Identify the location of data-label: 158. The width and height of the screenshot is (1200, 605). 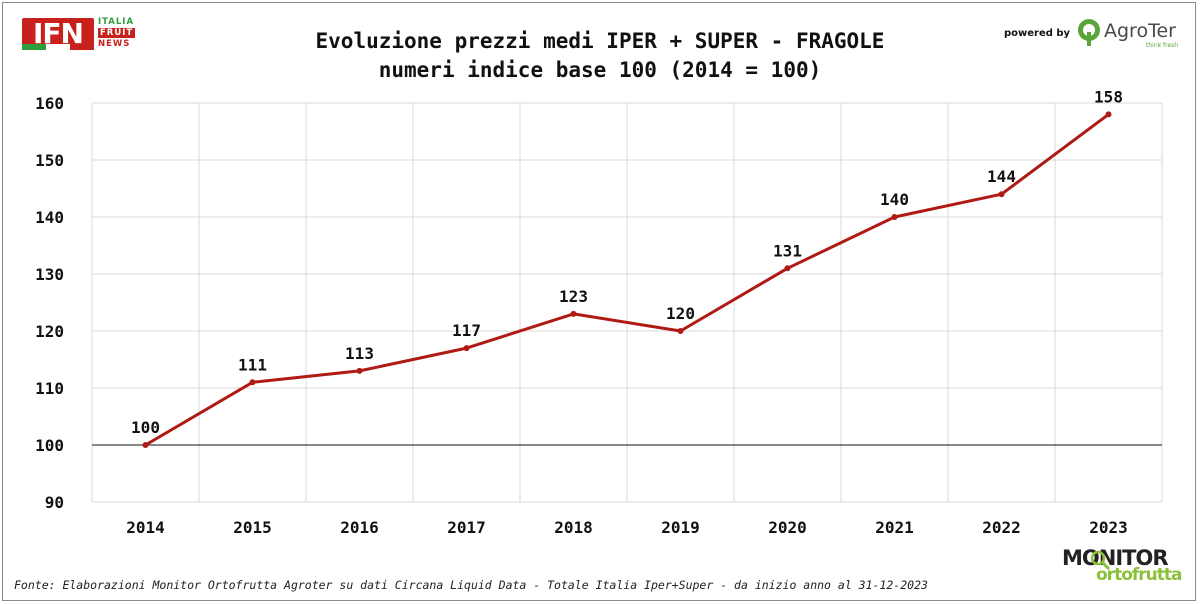
(1108, 96).